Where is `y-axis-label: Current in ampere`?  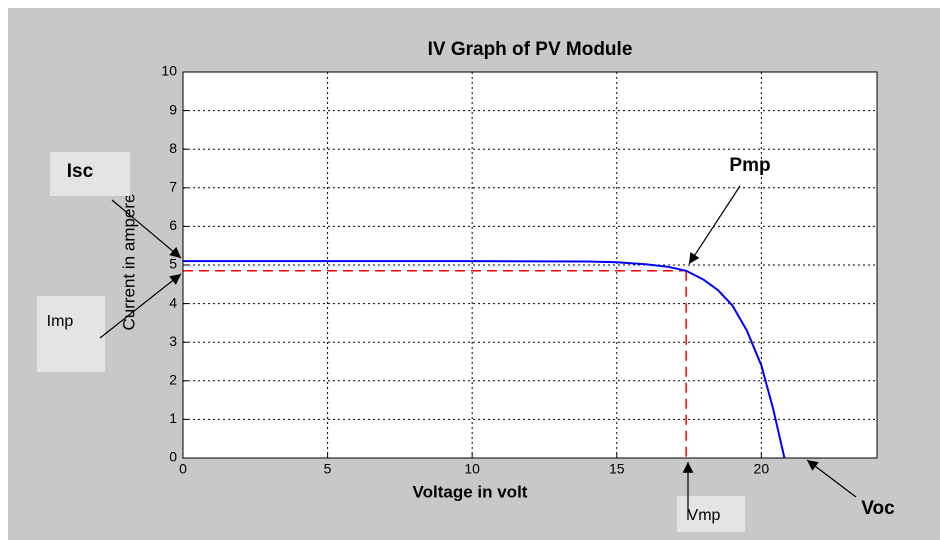
y-axis-label: Current in ampere is located at coordinates (128, 261).